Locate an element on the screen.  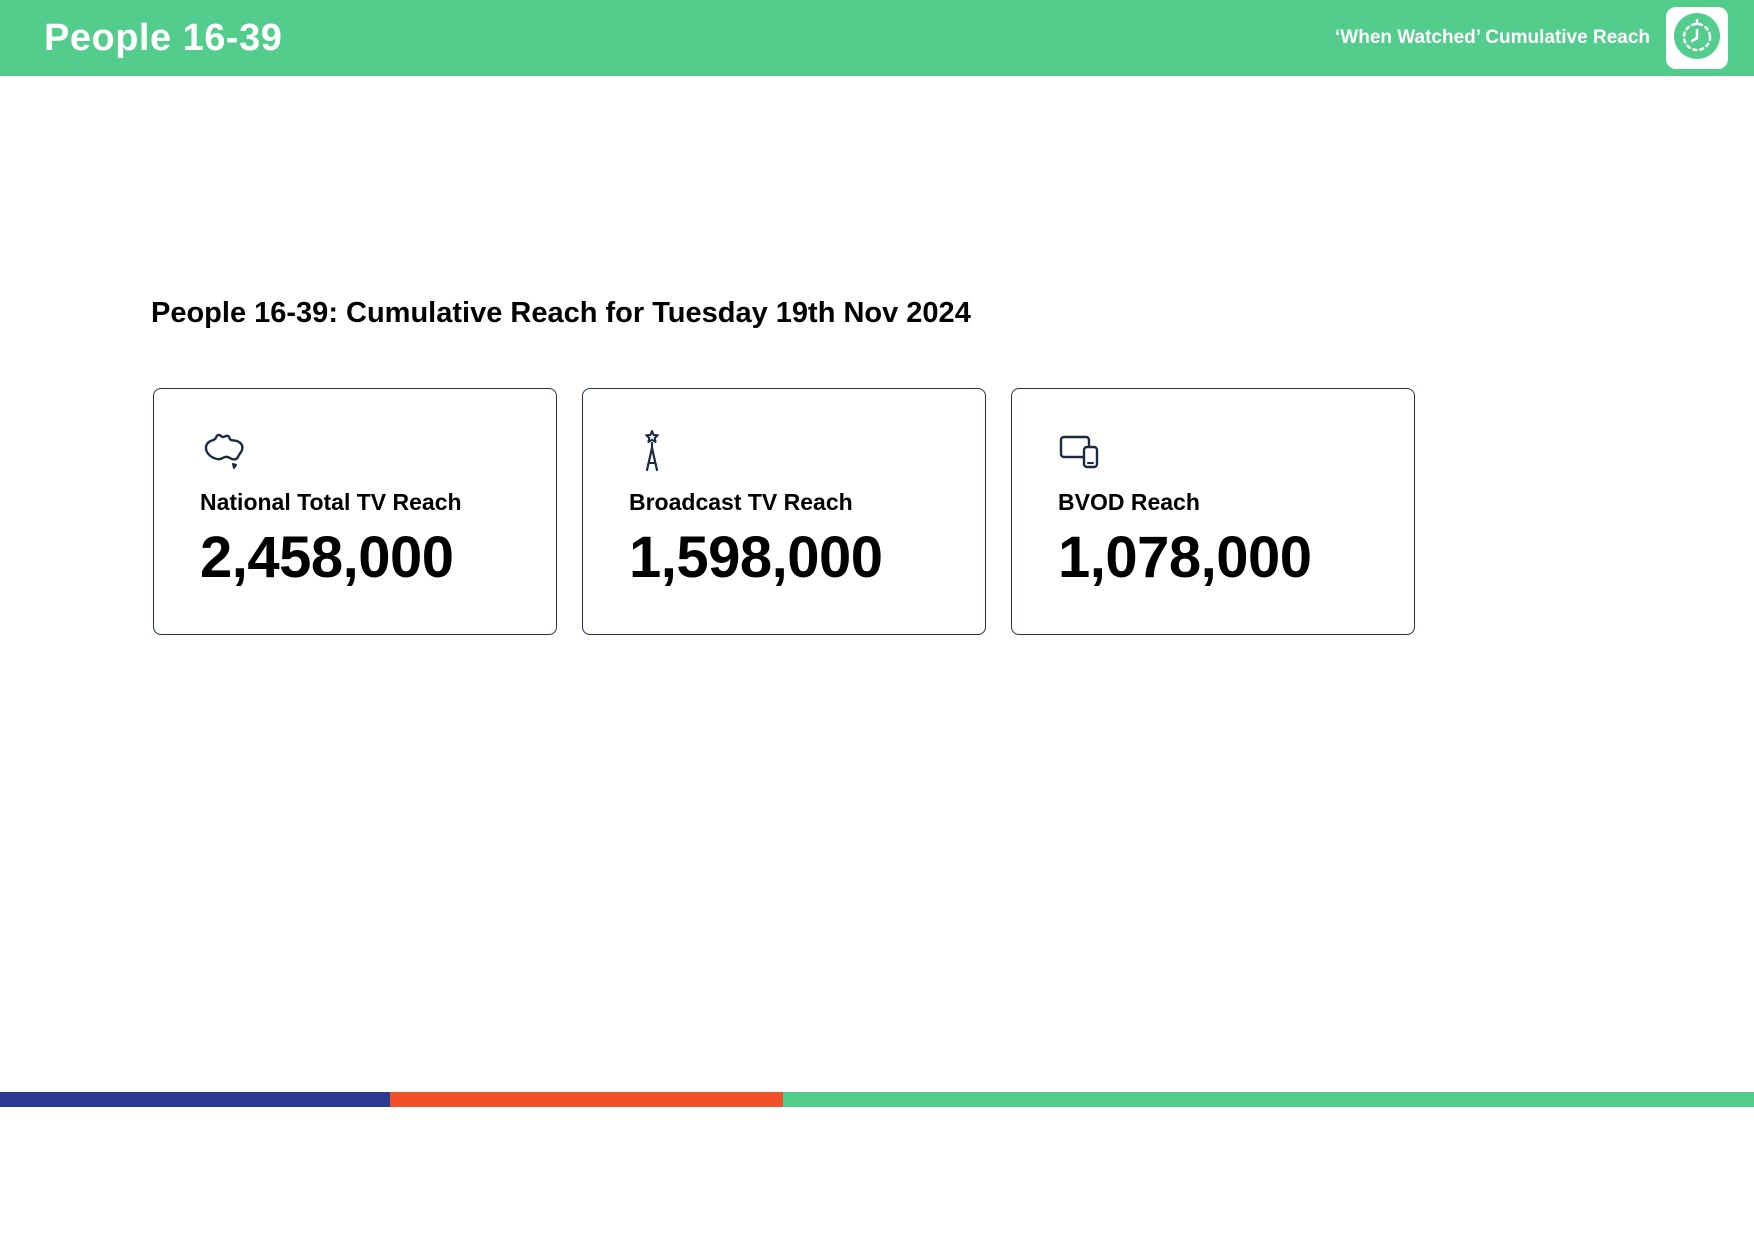
stopwatch-badge is located at coordinates (1697, 38).